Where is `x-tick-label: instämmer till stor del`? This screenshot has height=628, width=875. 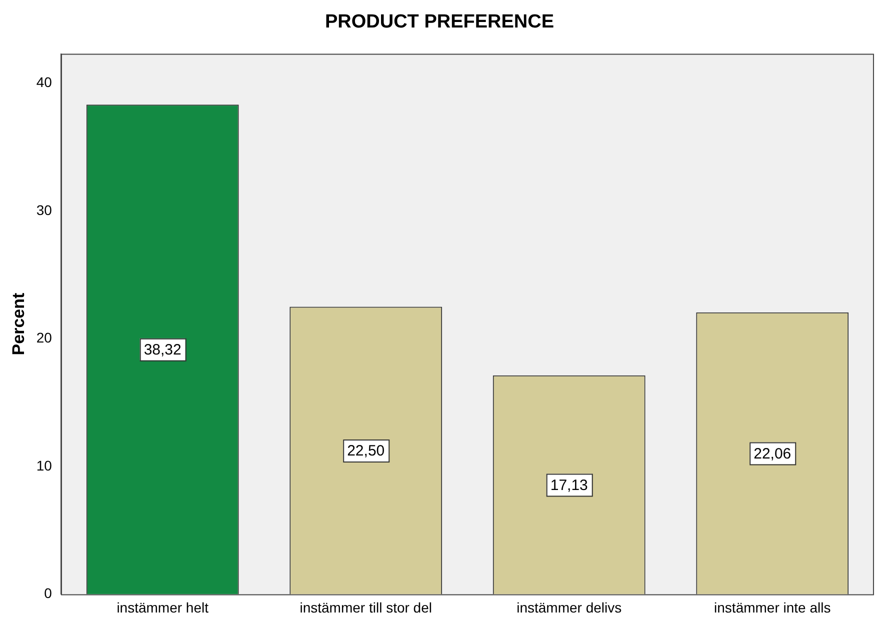
x-tick-label: instämmer till stor del is located at coordinates (366, 607).